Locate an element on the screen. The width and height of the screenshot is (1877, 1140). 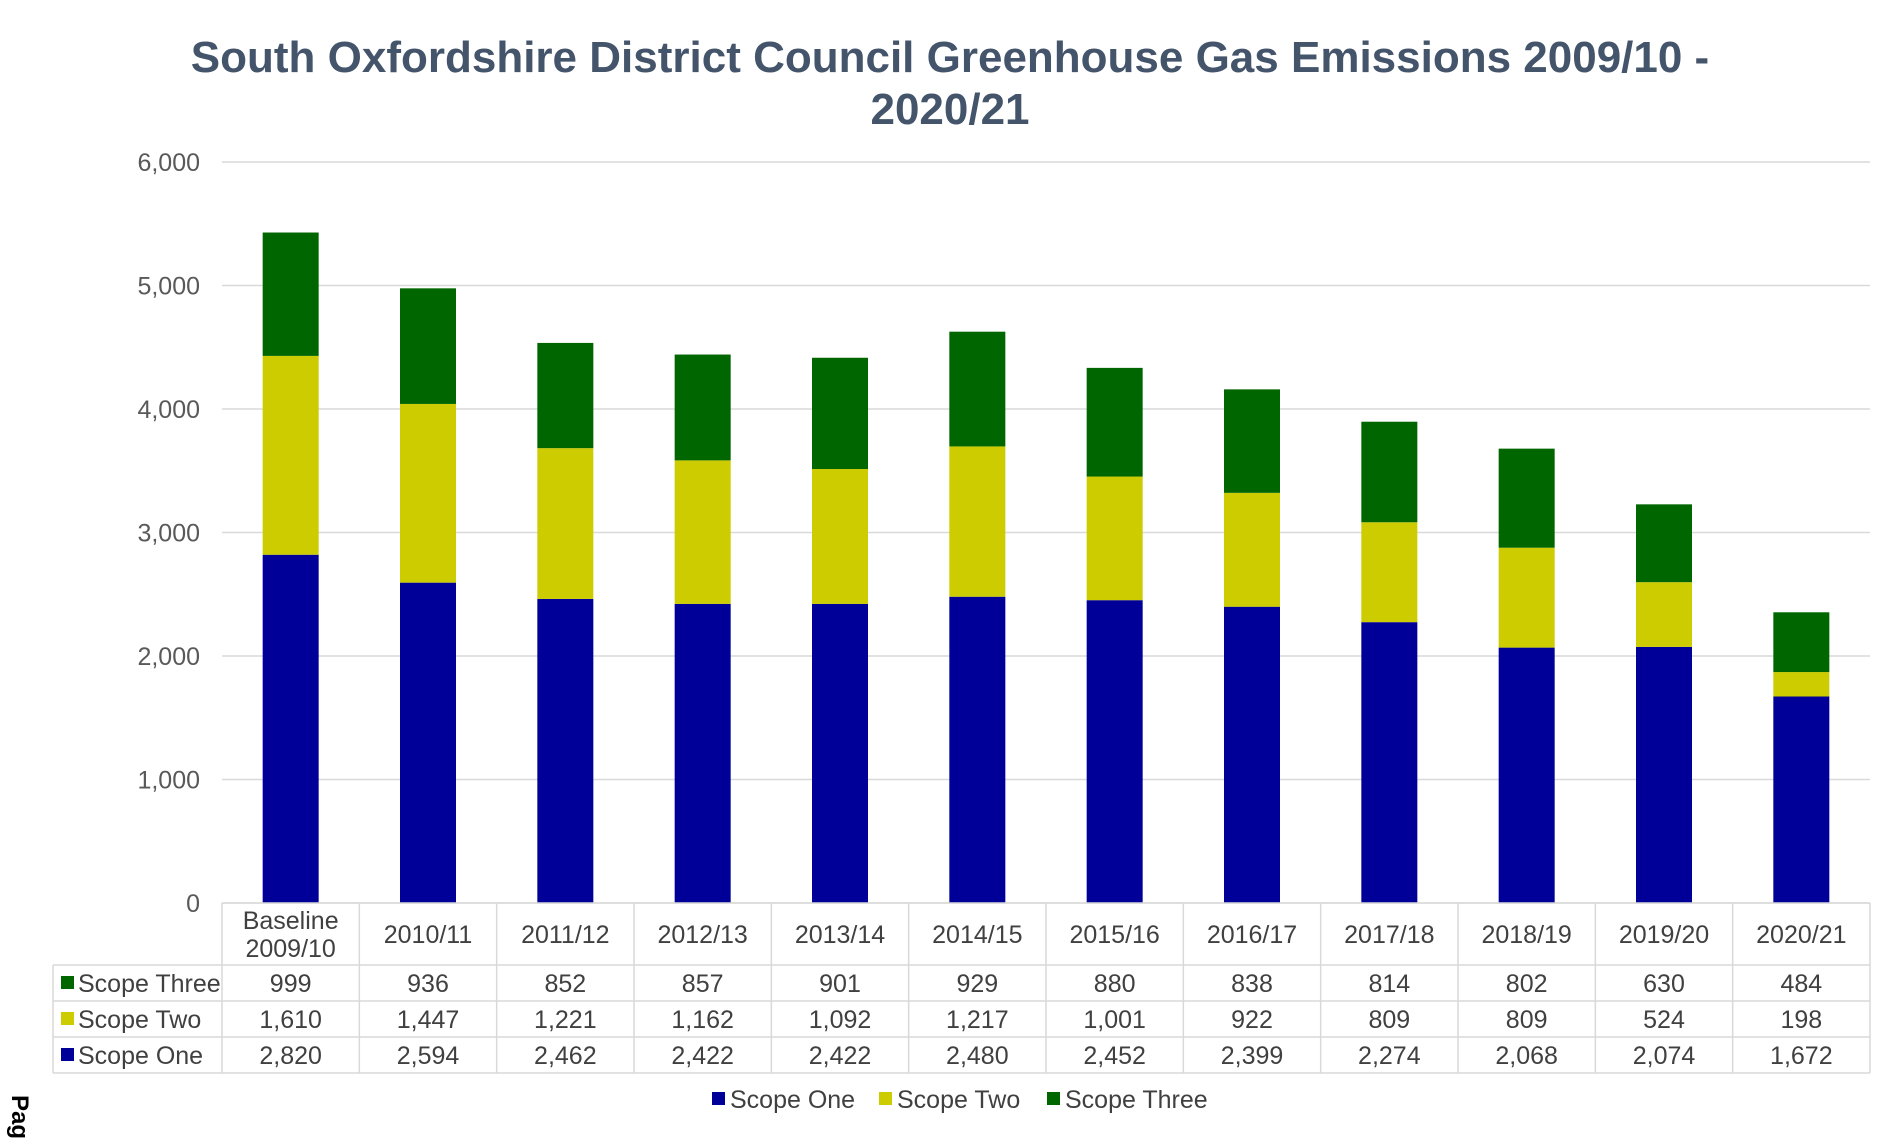
x-category-label: 2012/13 is located at coordinates (702, 935).